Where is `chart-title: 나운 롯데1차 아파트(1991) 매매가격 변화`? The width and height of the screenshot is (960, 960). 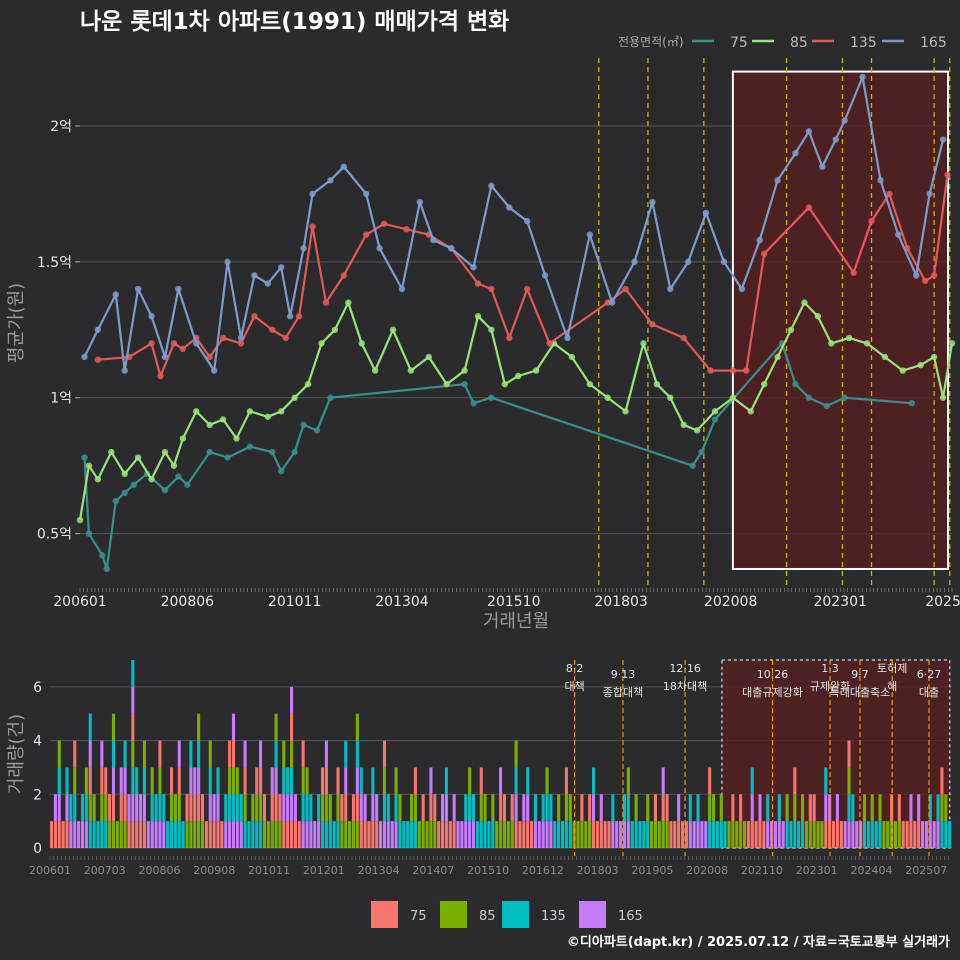
chart-title: 나운 롯데1차 아파트(1991) 매매가격 변화 is located at coordinates (294, 22).